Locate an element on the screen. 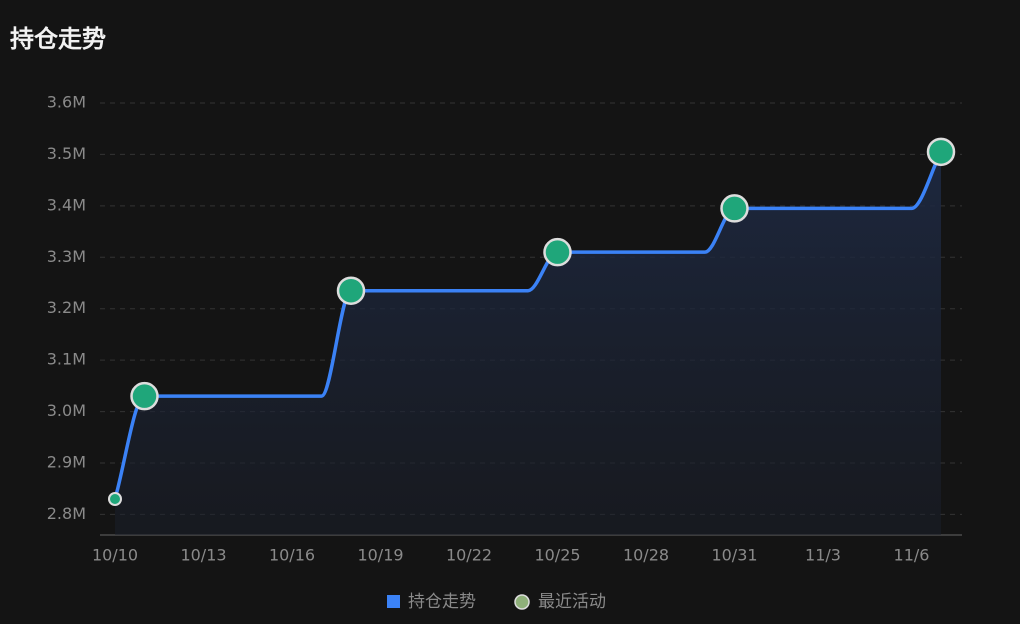  legend-label: 持仓走势 is located at coordinates (442, 602).